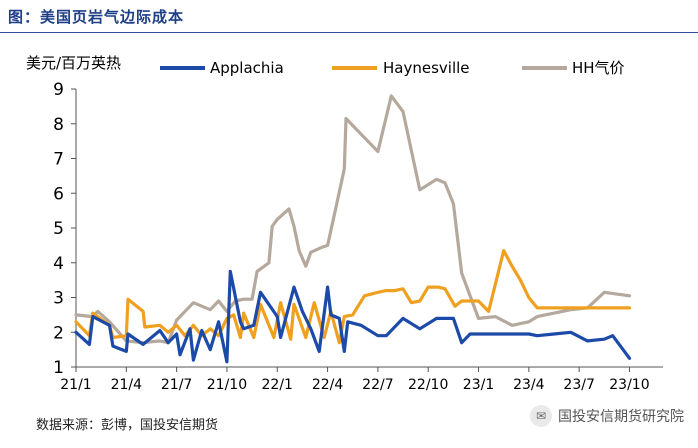 This screenshot has width=698, height=448. I want to click on x-tick-label: 23/1, so click(478, 385).